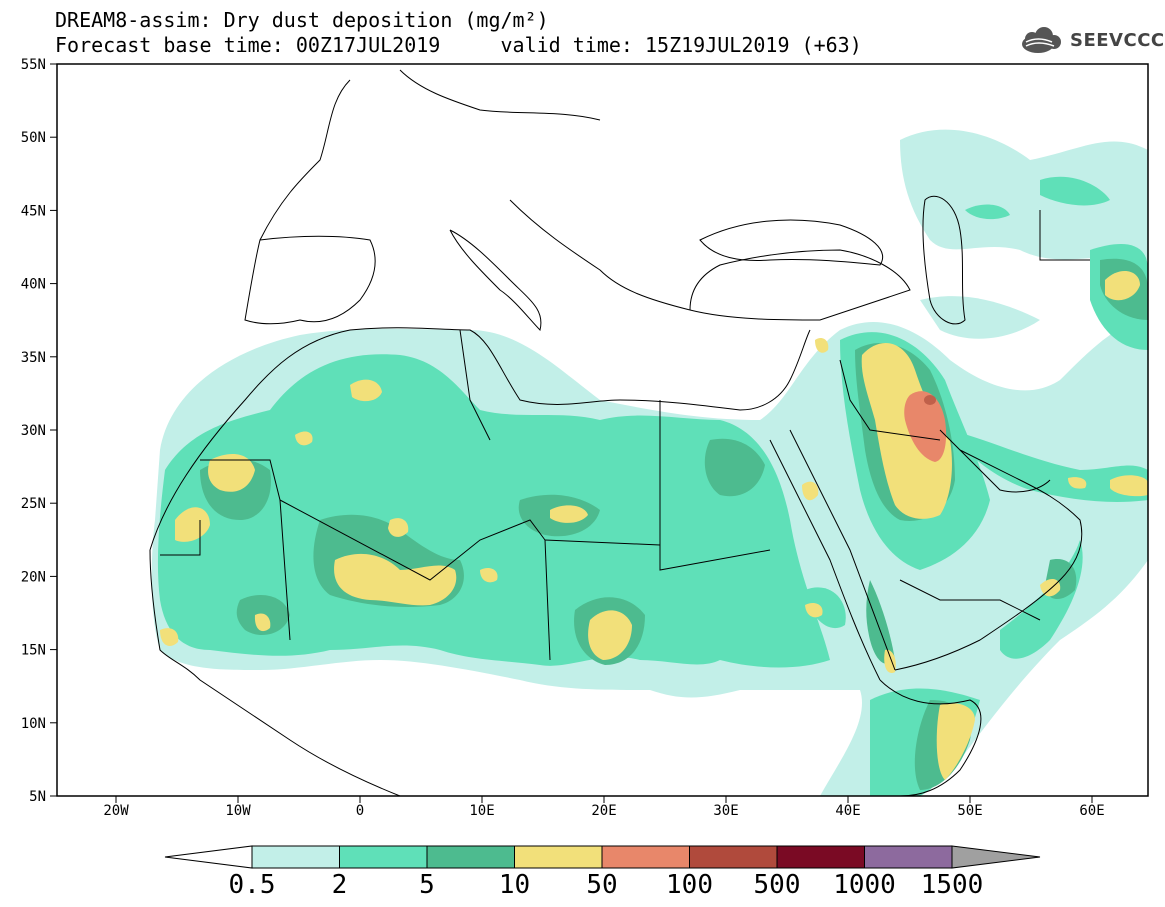 This screenshot has width=1165, height=907. What do you see at coordinates (514, 885) in the screenshot?
I see `colorbar-level-label: 10` at bounding box center [514, 885].